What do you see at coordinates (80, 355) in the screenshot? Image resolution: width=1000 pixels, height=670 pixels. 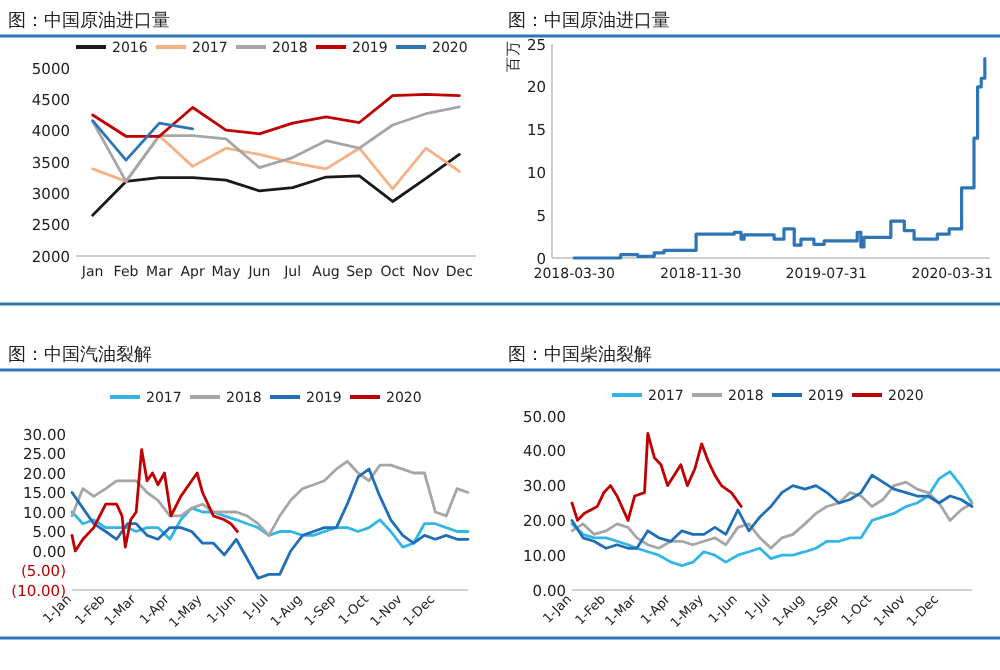 I see `chart-title: 图：中国汽油裂解` at bounding box center [80, 355].